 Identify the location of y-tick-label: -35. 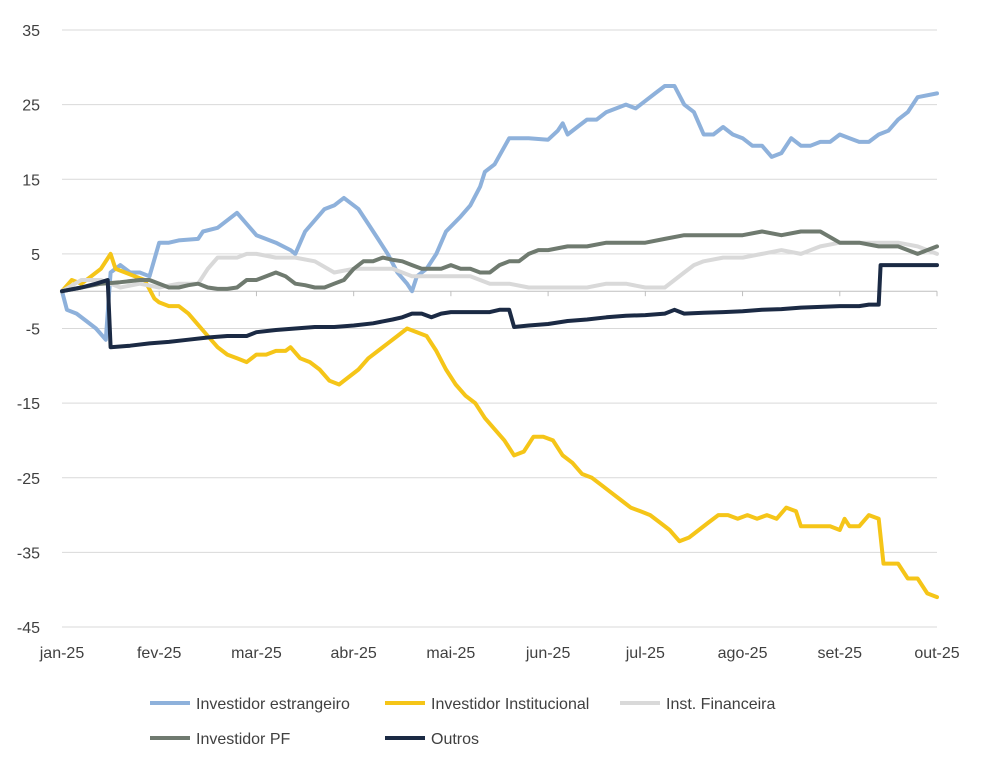
(28, 553).